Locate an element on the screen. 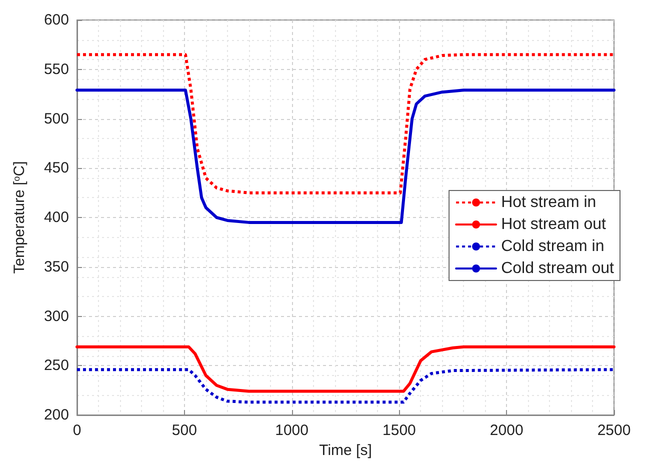 This screenshot has width=648, height=471. x-axis-title: Time [s] is located at coordinates (345, 450).